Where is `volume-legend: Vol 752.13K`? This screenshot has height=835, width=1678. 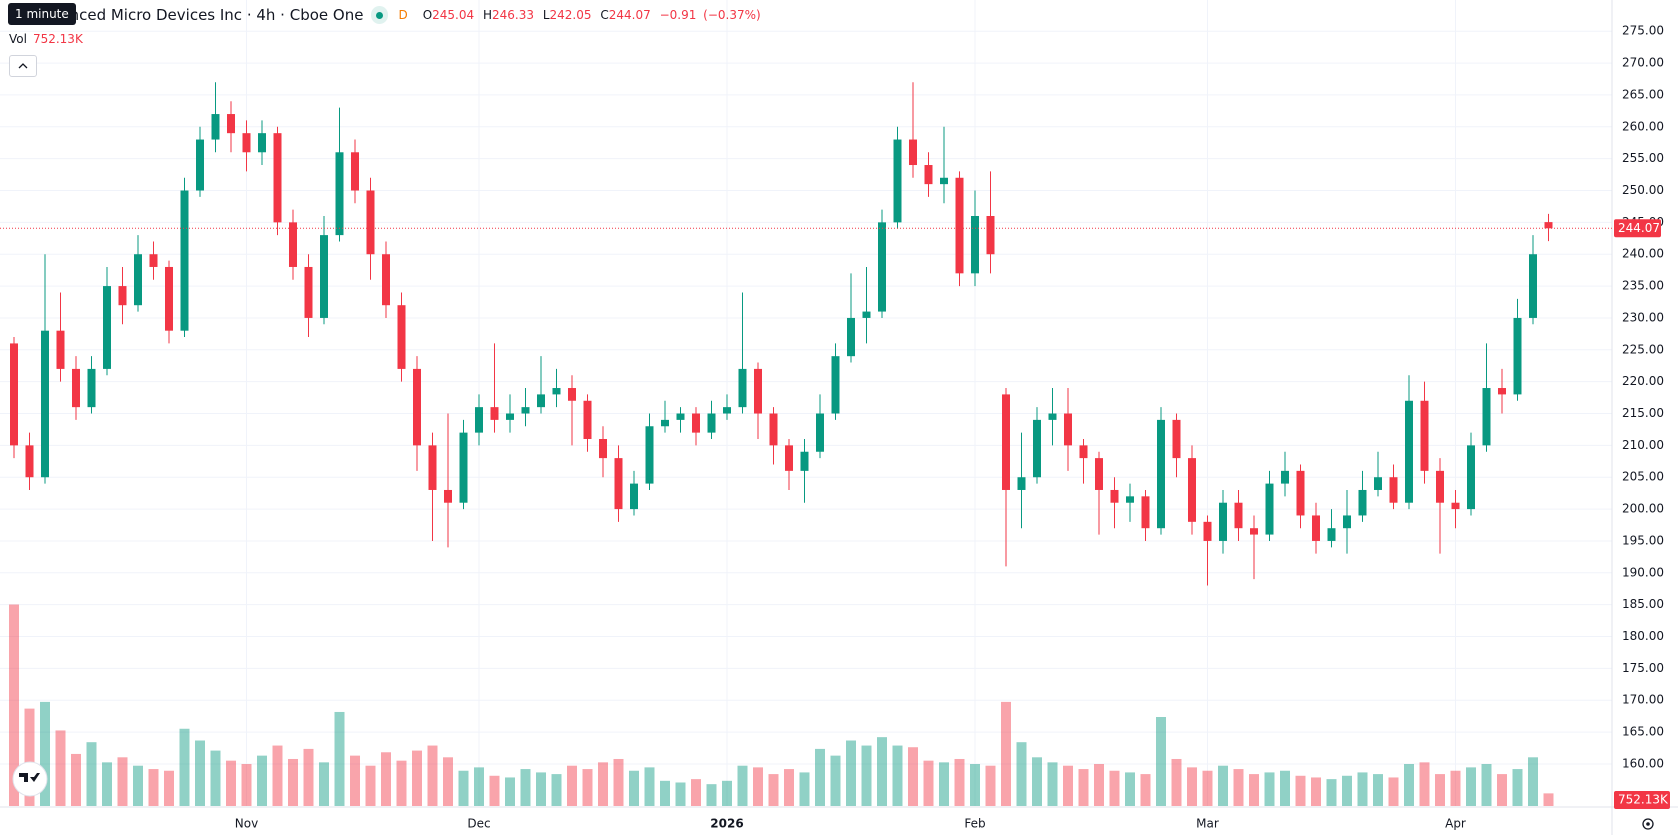 volume-legend: Vol 752.13K is located at coordinates (46, 39).